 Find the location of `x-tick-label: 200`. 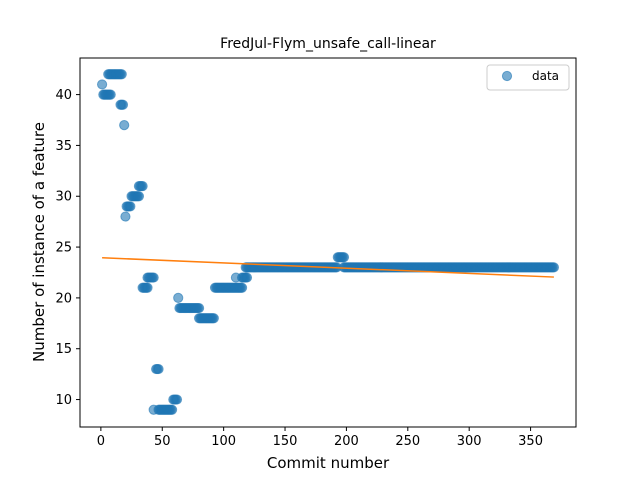

x-tick-label: 200 is located at coordinates (346, 441).